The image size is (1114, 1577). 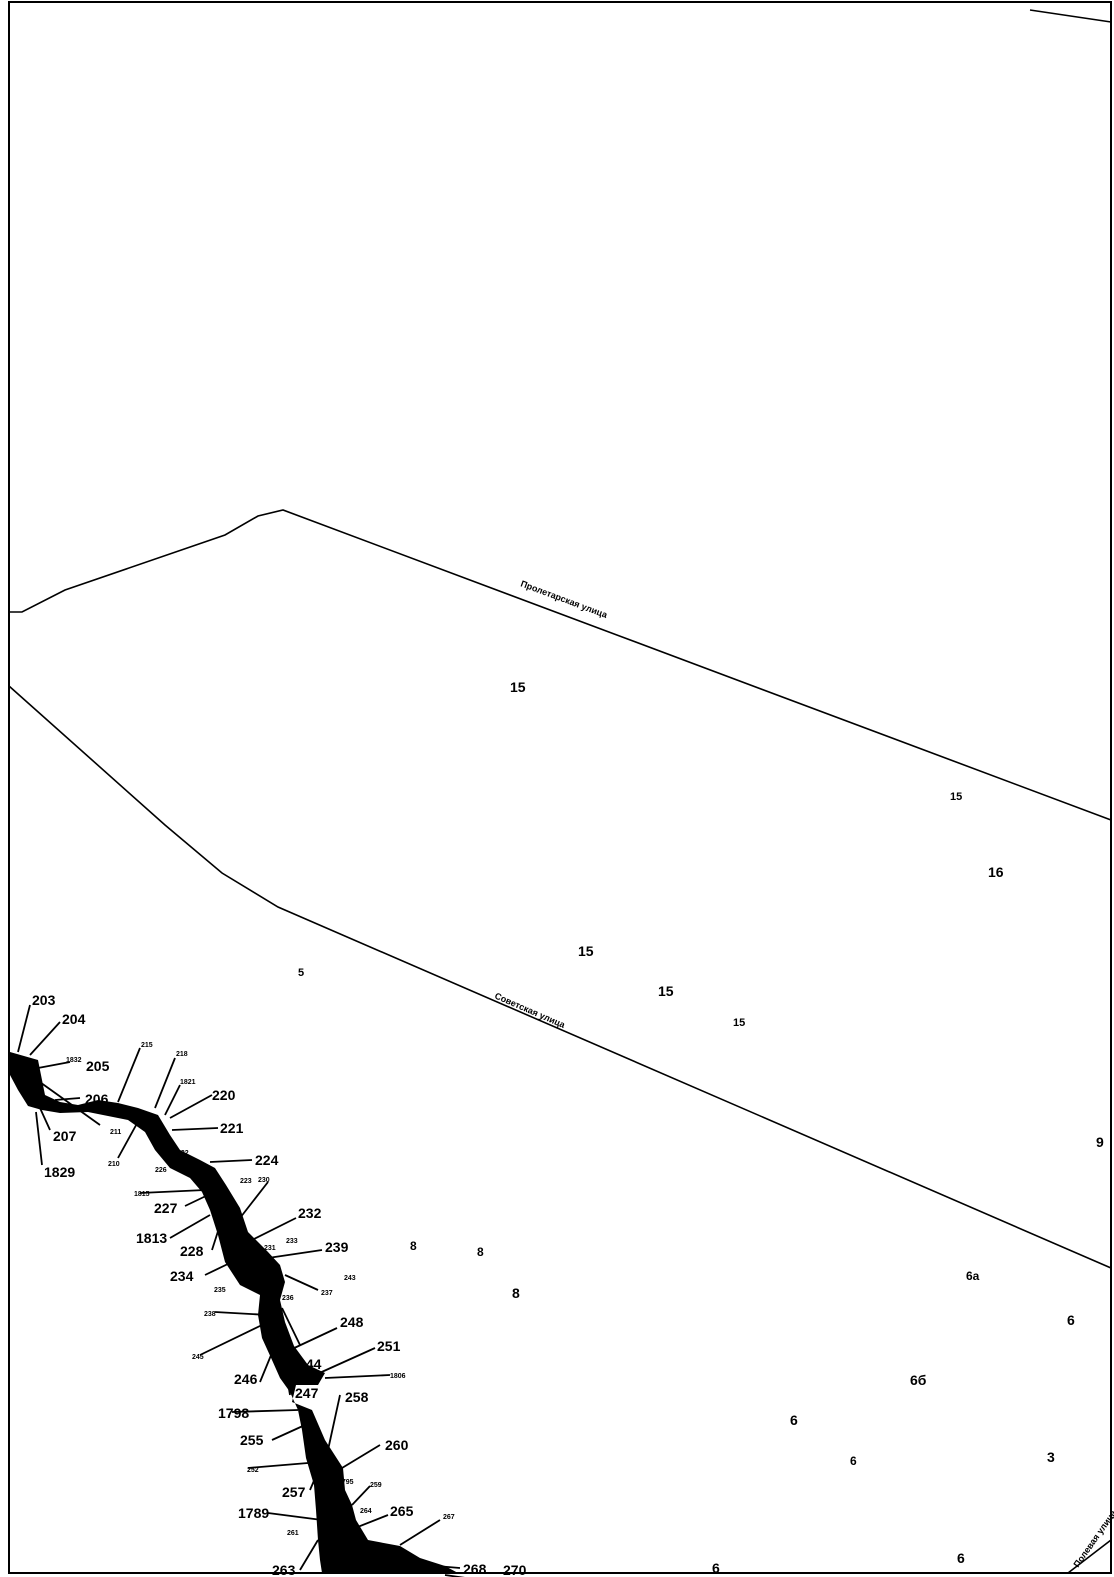 I want to click on small-point-label: 211, so click(x=115, y=1132).